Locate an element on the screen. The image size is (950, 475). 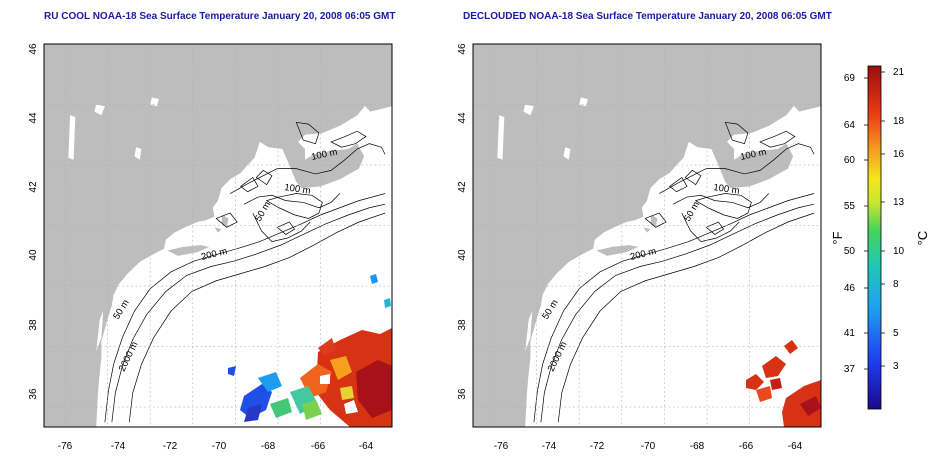
colorbar-ticks is located at coordinates (874, 220).